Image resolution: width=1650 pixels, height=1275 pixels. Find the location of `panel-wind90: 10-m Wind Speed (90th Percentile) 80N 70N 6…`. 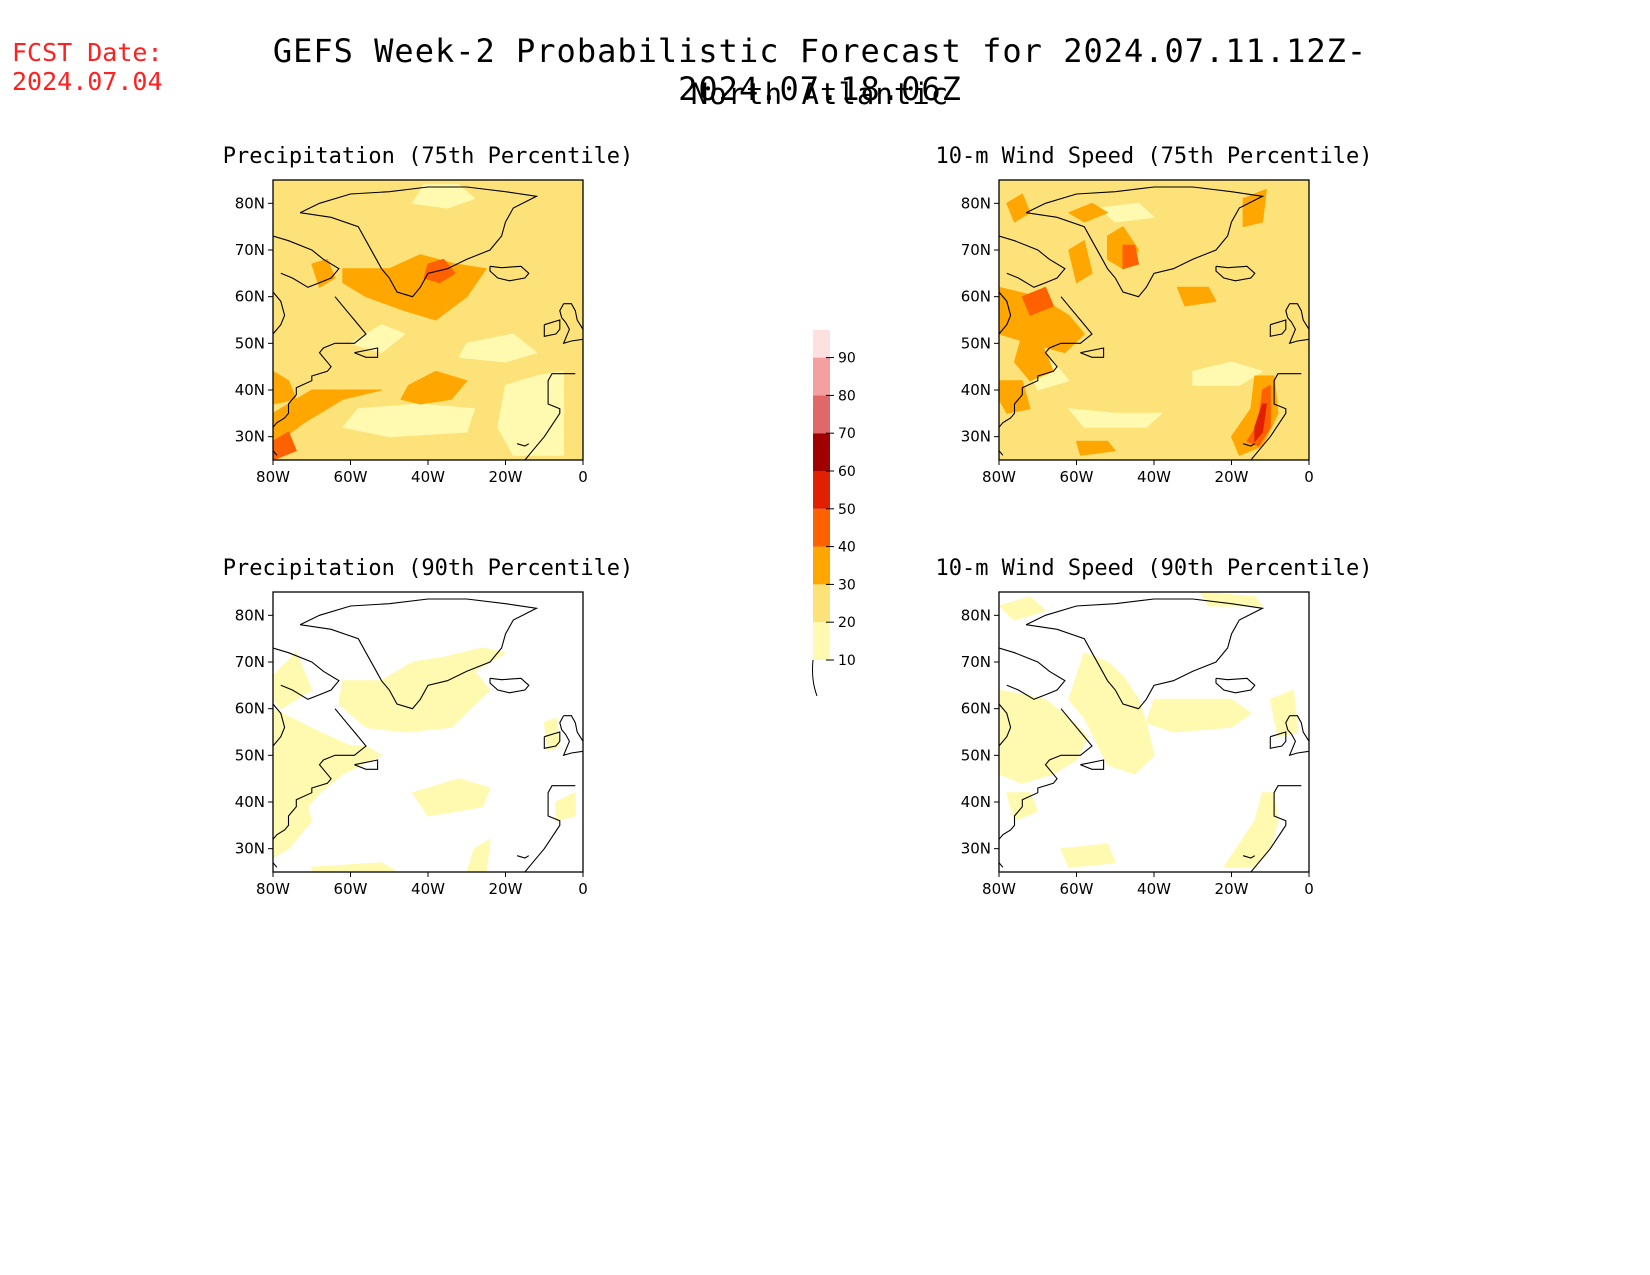

panel-wind90: 10-m Wind Speed (90th Percentile) 80N 70N 6… is located at coordinates (1173, 747).